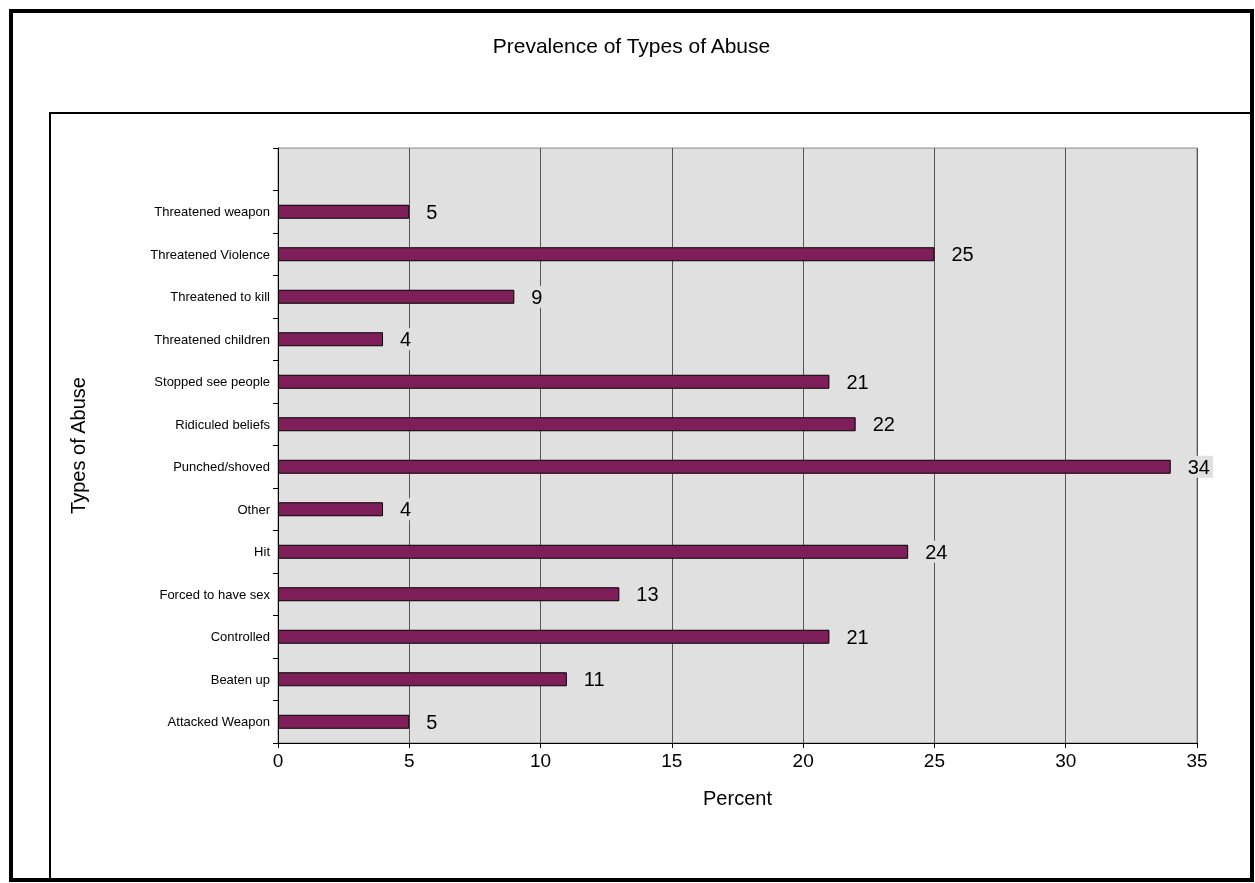 This screenshot has width=1255, height=883. What do you see at coordinates (803, 760) in the screenshot?
I see `x-tick-label: 20` at bounding box center [803, 760].